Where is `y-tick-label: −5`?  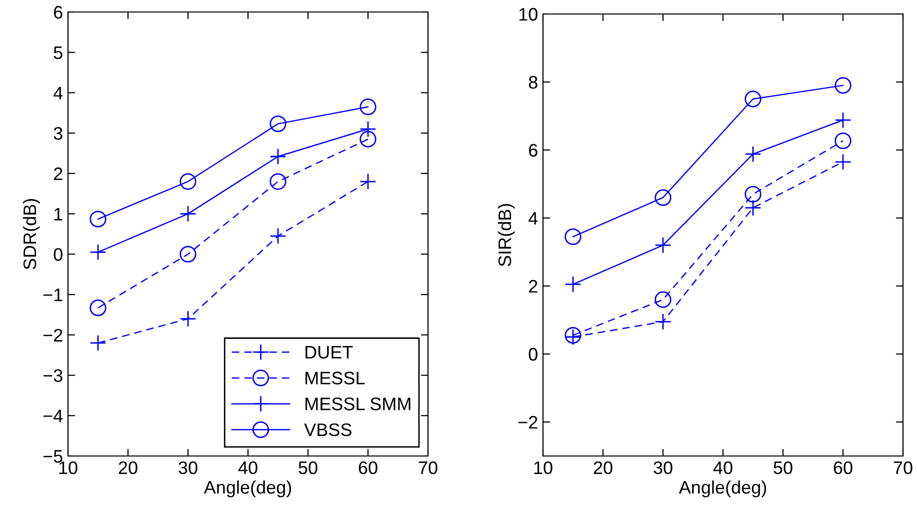 y-tick-label: −5 is located at coordinates (52, 456).